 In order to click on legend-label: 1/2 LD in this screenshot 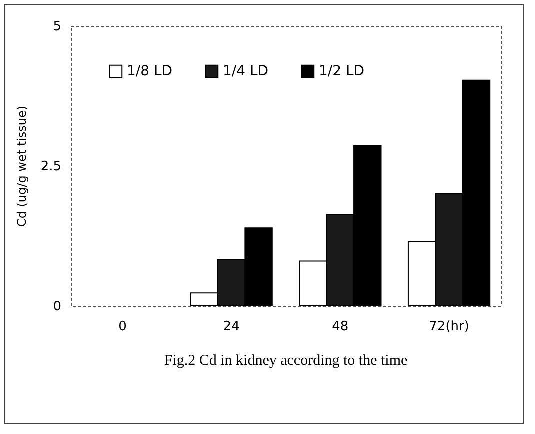, I will do `click(342, 71)`.